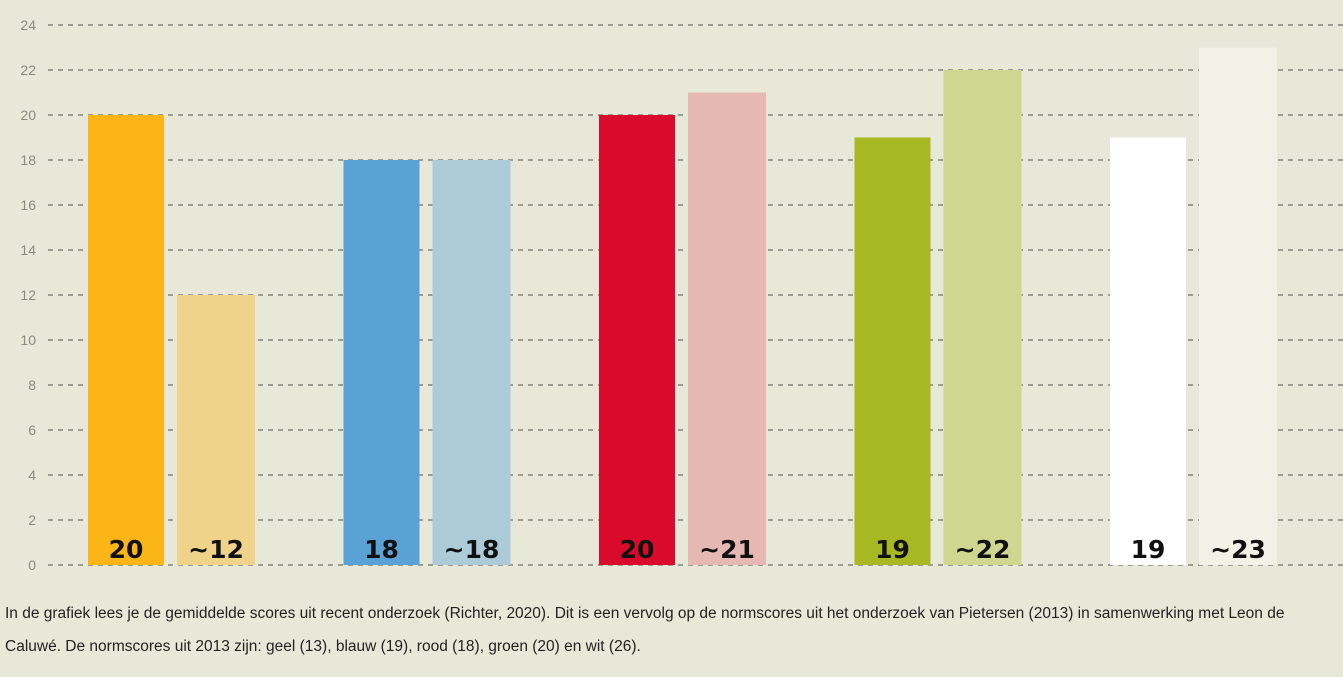 This screenshot has width=1343, height=677. Describe the element at coordinates (28, 70) in the screenshot. I see `y-tick-label: 22` at that location.